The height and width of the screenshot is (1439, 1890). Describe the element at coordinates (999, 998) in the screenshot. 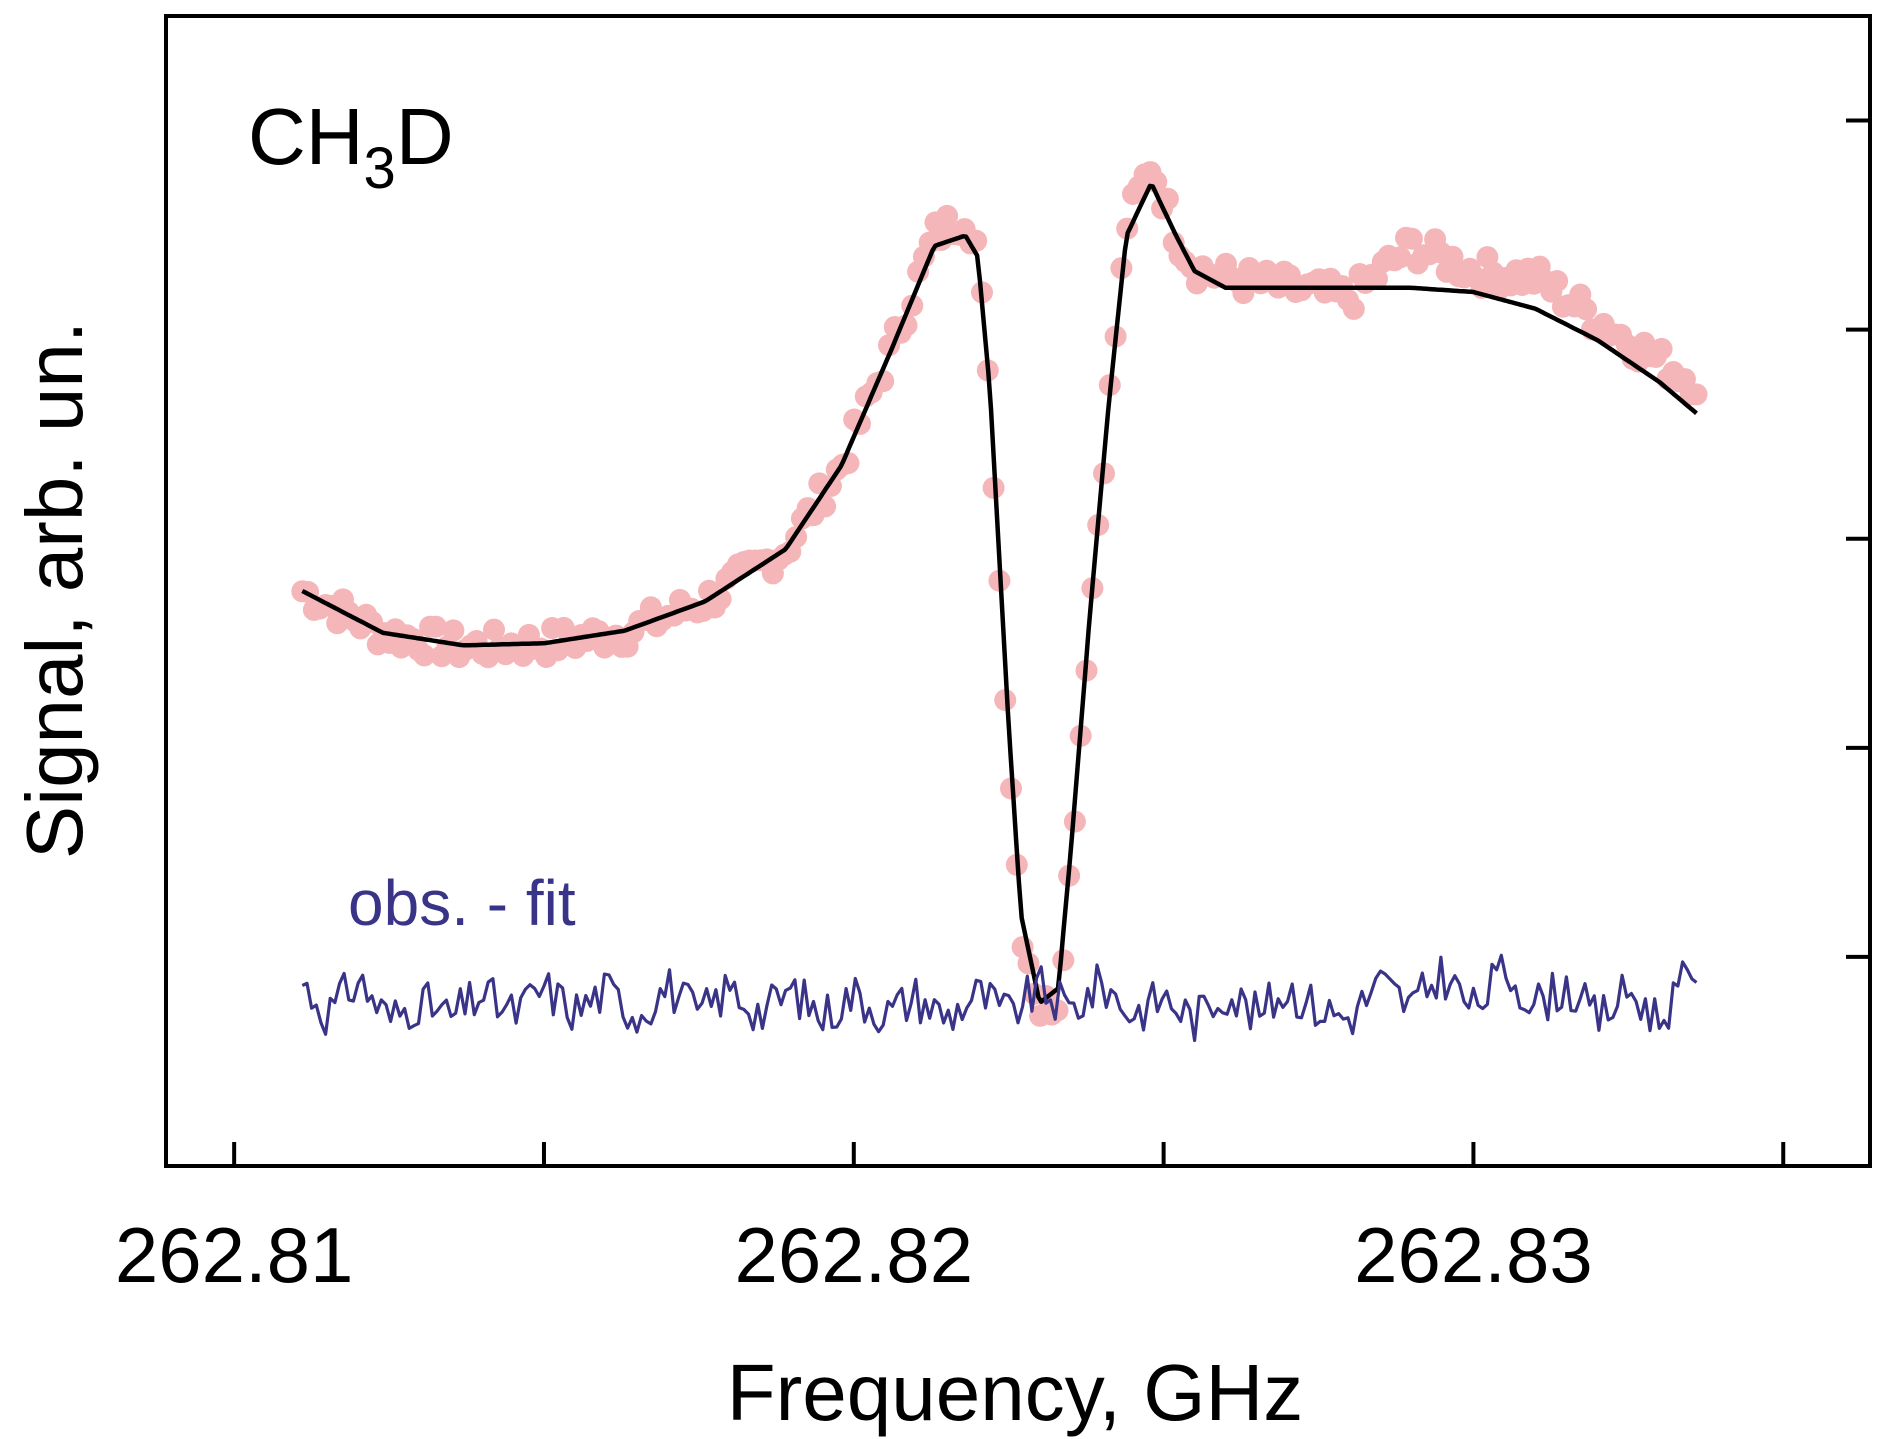

I see `residual-line` at that location.